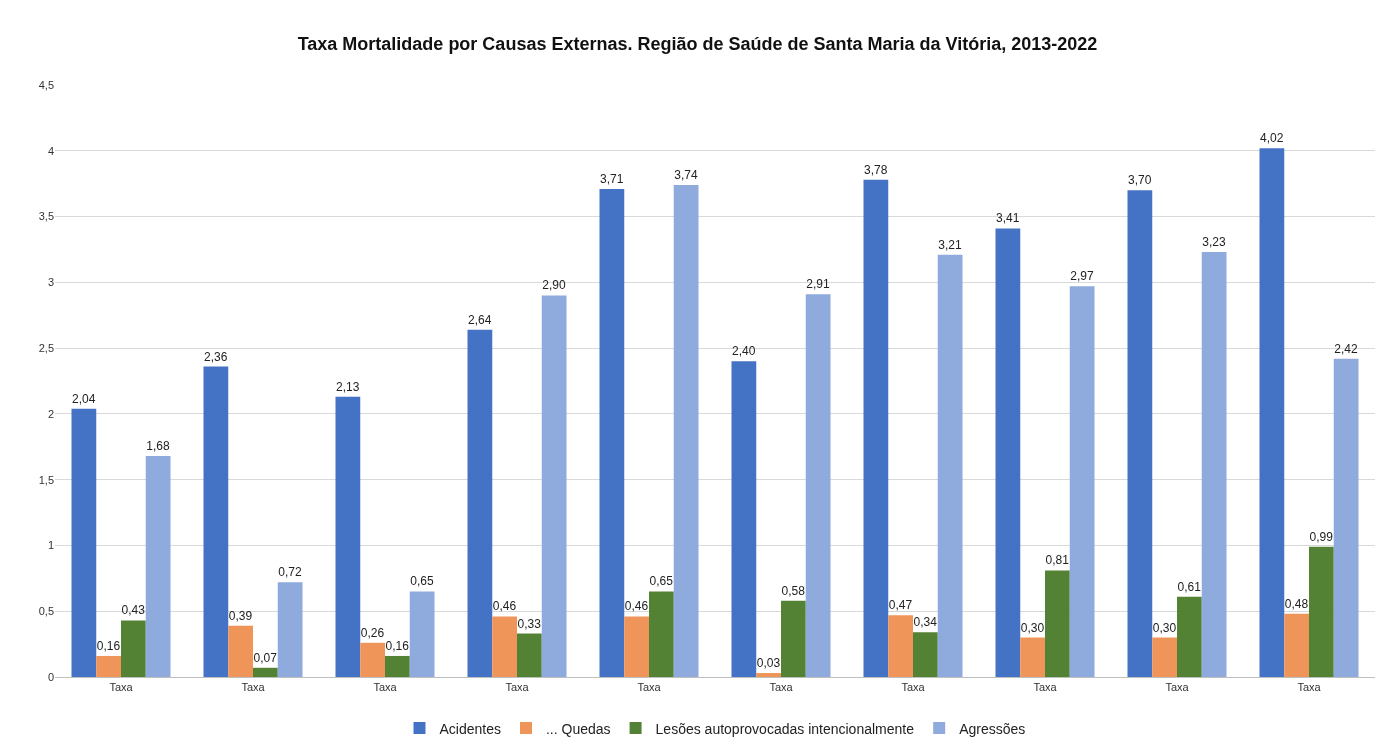 This screenshot has height=756, width=1395. Describe the element at coordinates (686, 174) in the screenshot. I see `data-label: 3,74` at that location.